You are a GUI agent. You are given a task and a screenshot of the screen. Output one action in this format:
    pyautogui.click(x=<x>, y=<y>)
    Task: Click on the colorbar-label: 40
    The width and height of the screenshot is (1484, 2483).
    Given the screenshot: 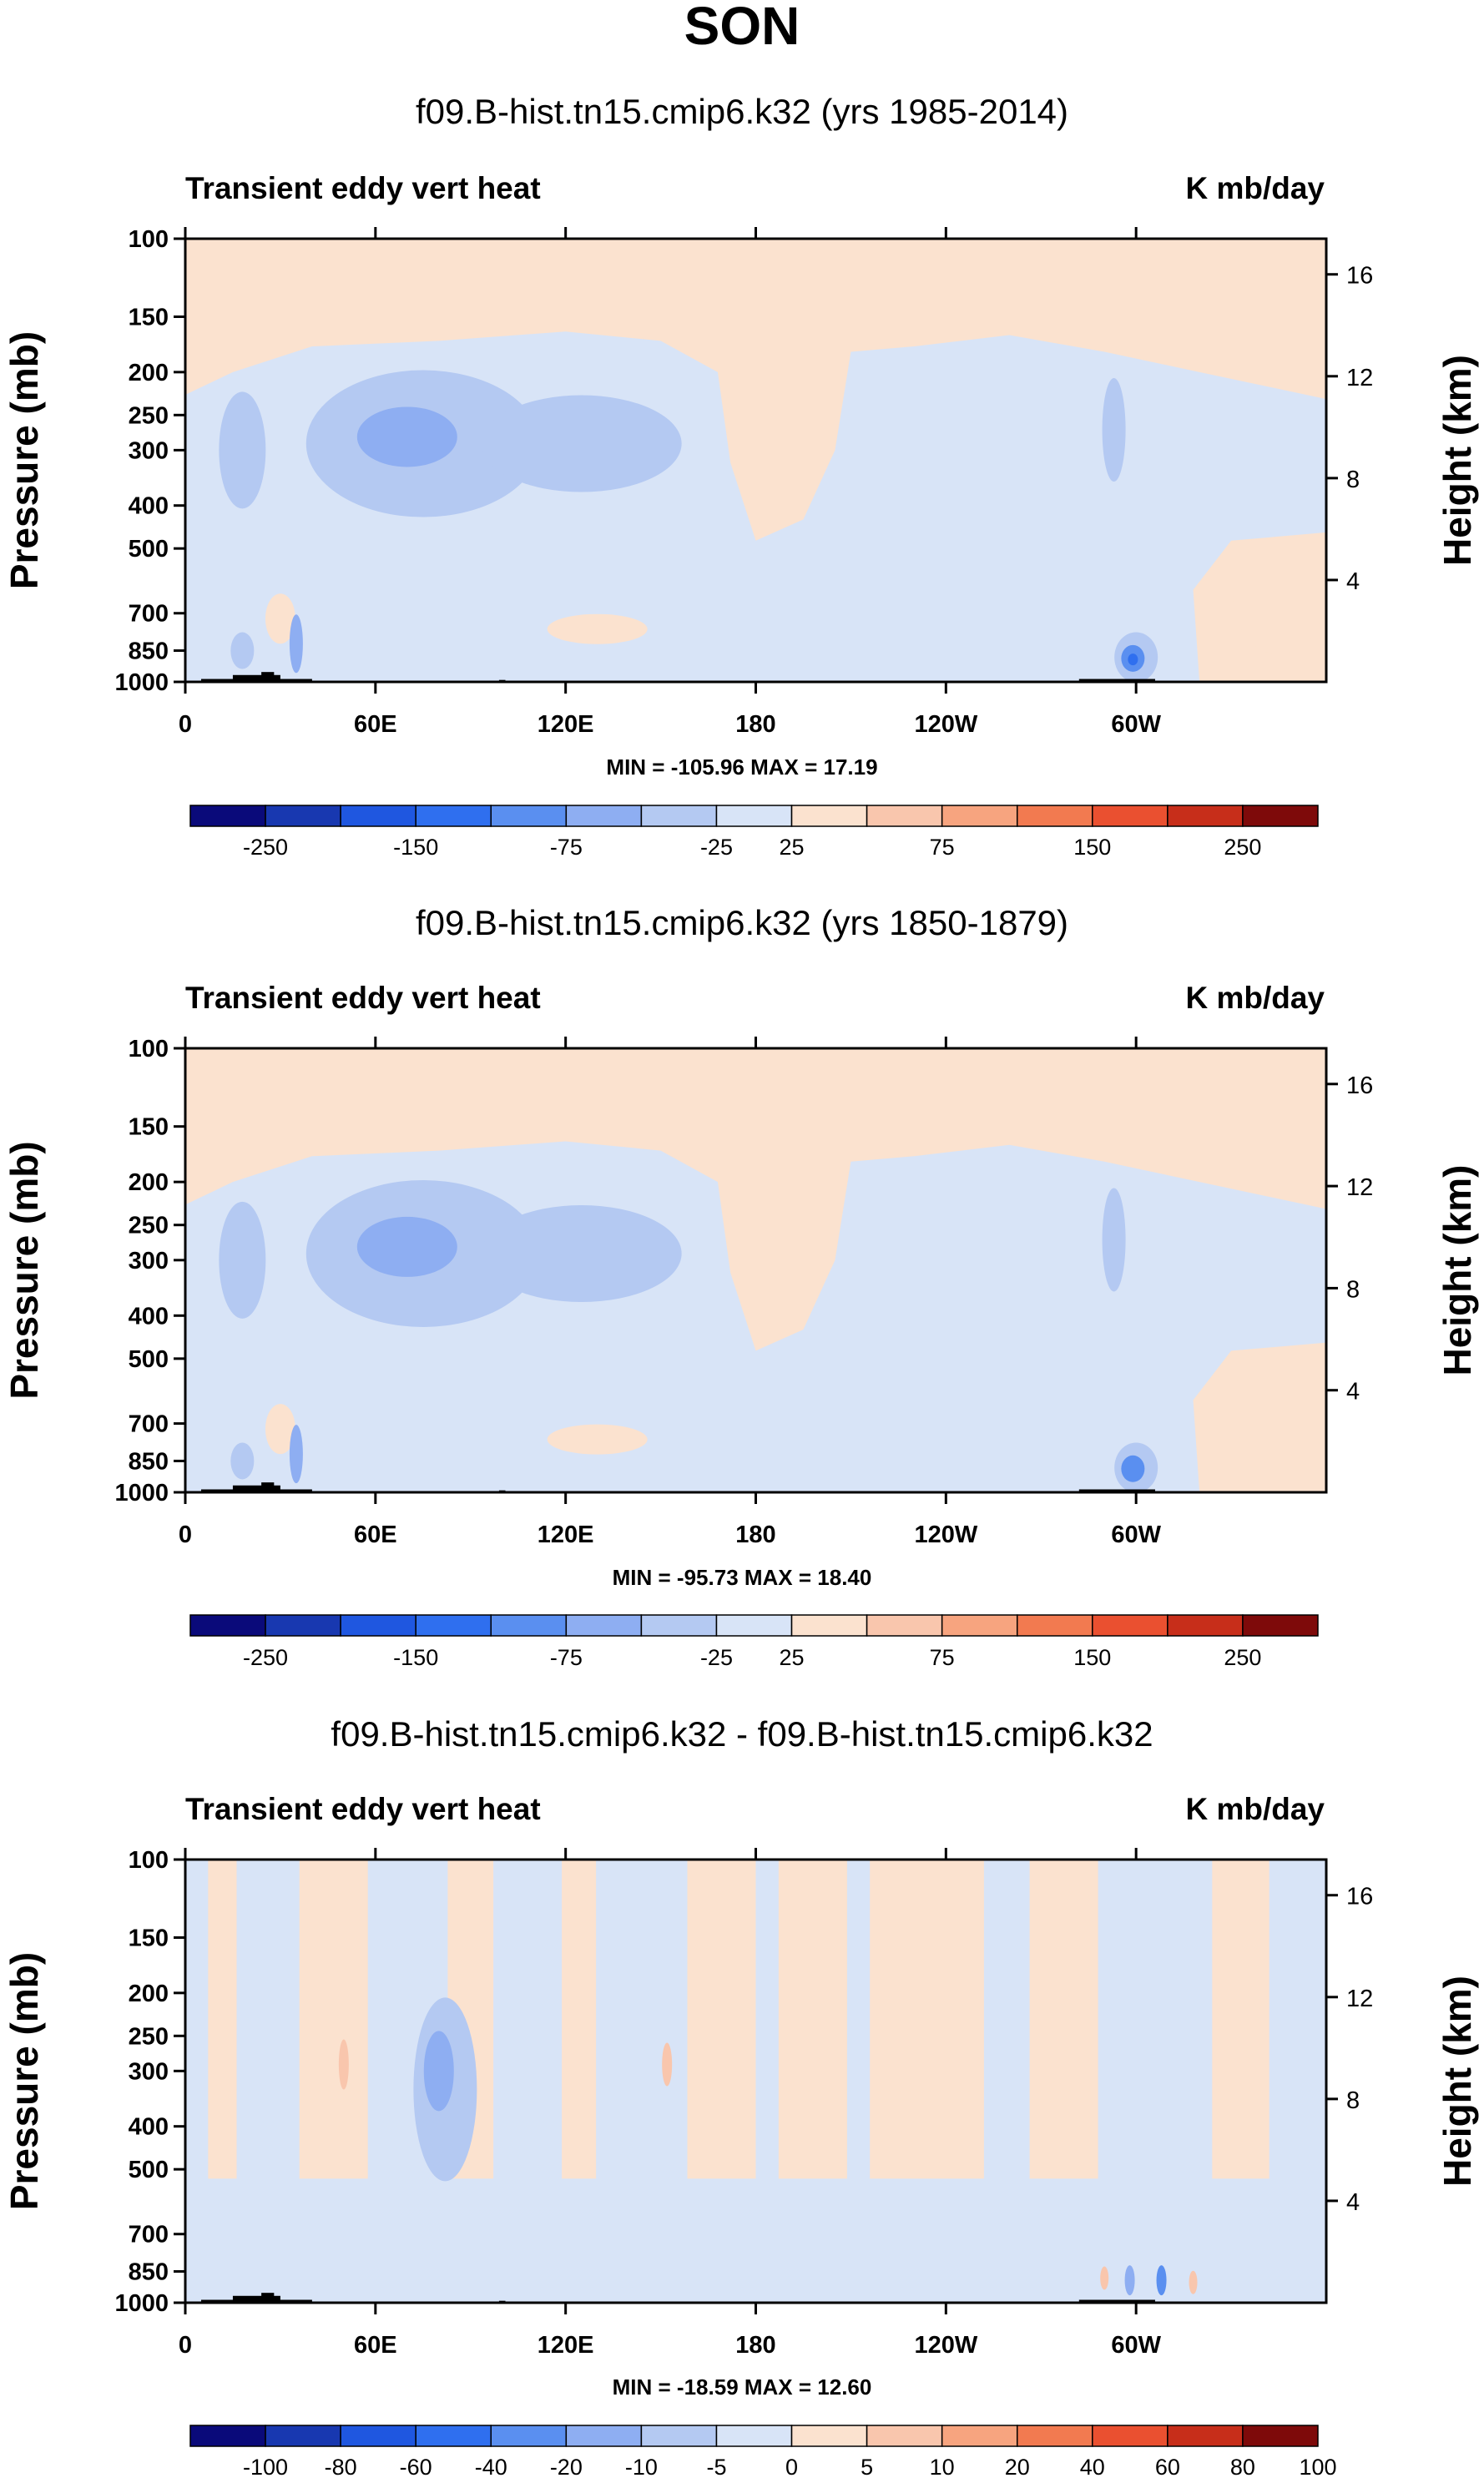 What is the action you would take?
    pyautogui.click(x=1092, y=2468)
    